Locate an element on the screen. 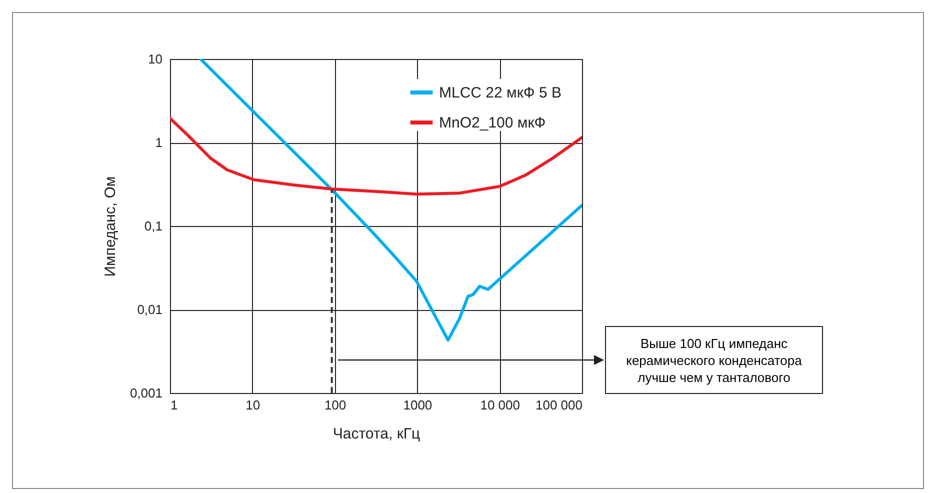  legend-label: MLCC 22 мкФ 5 В is located at coordinates (500, 93).